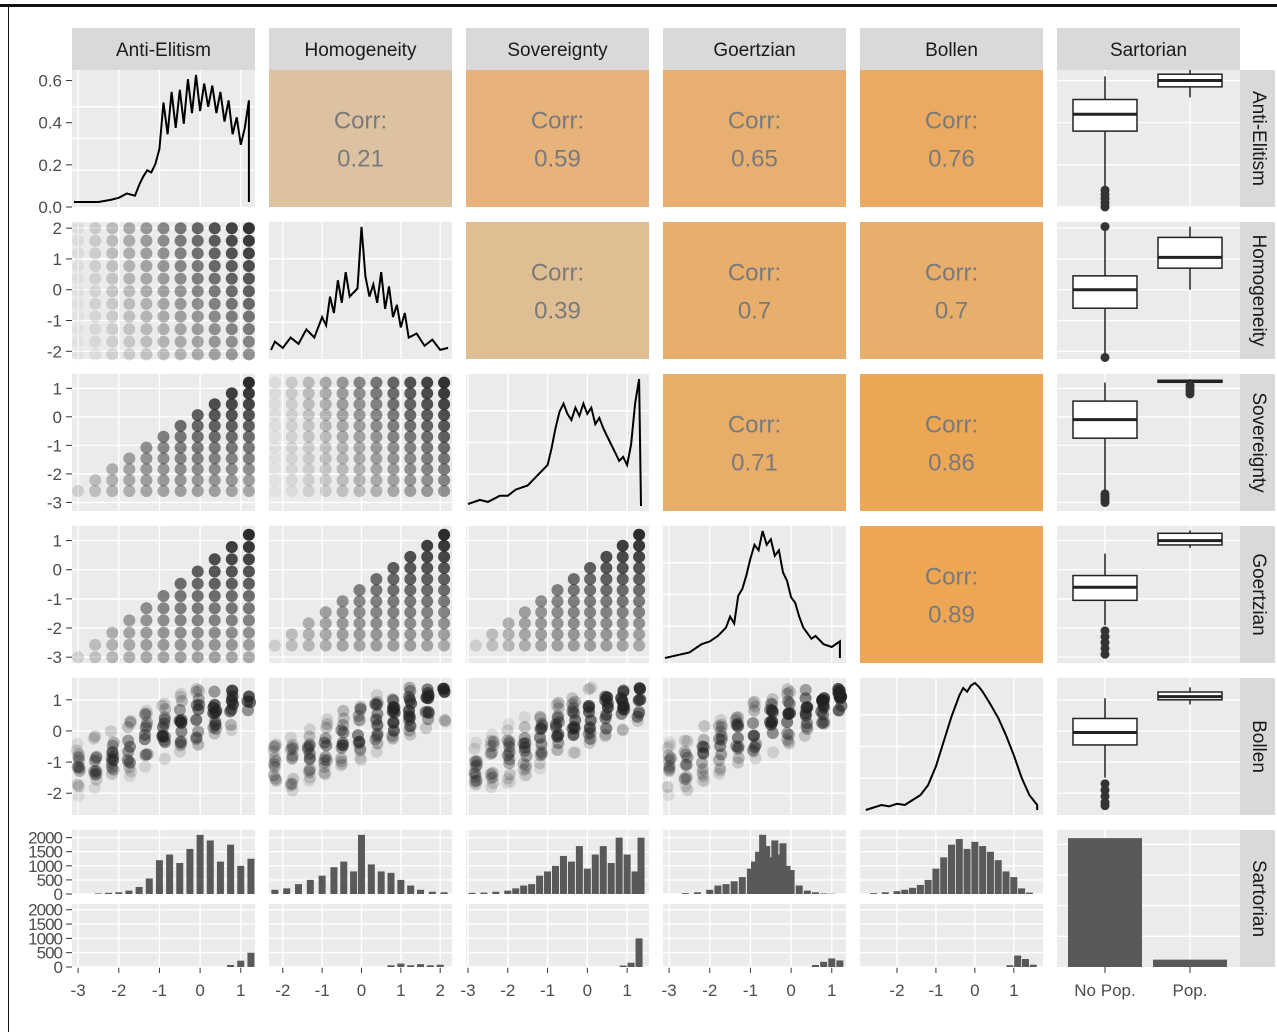  What do you see at coordinates (754, 159) in the screenshot?
I see `corr-value: 0.65` at bounding box center [754, 159].